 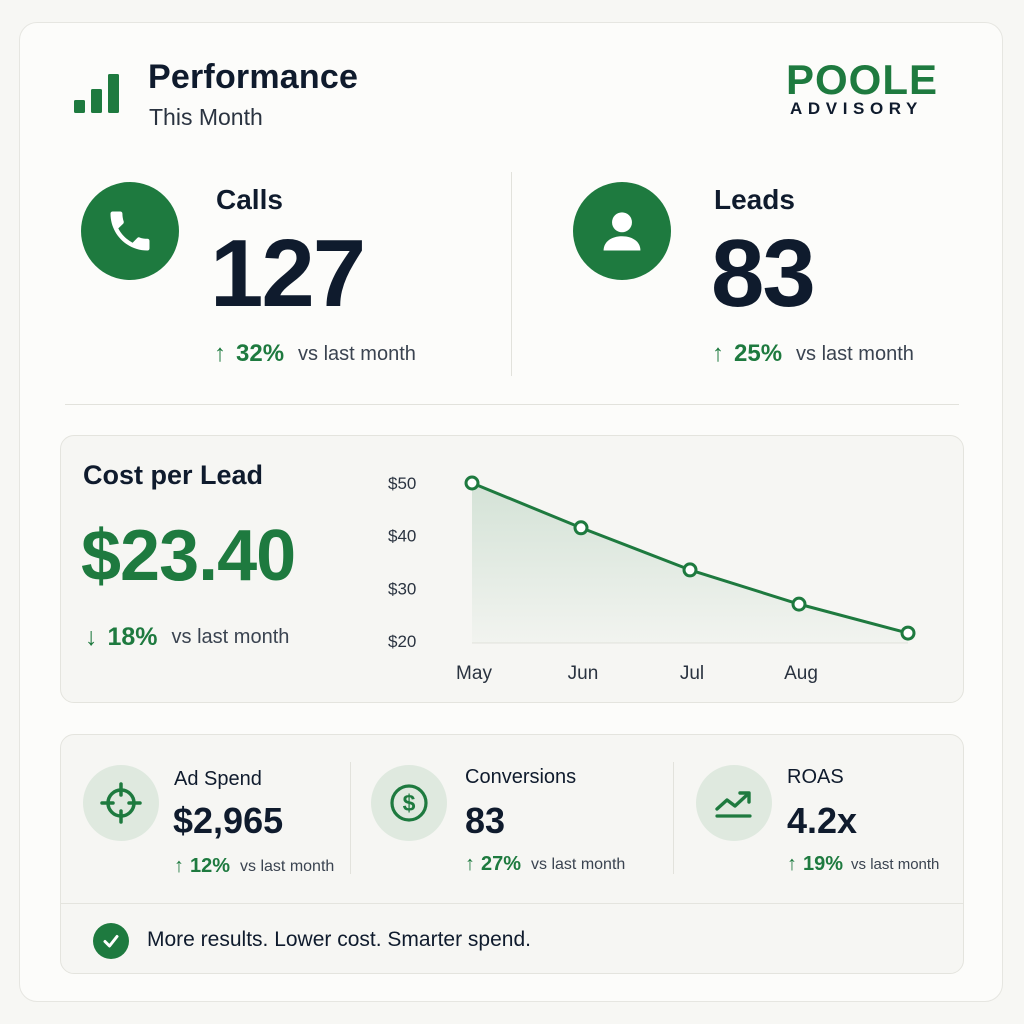 I want to click on stat-delta-conversions: ↑ 27% vs last month, so click(x=545, y=864).